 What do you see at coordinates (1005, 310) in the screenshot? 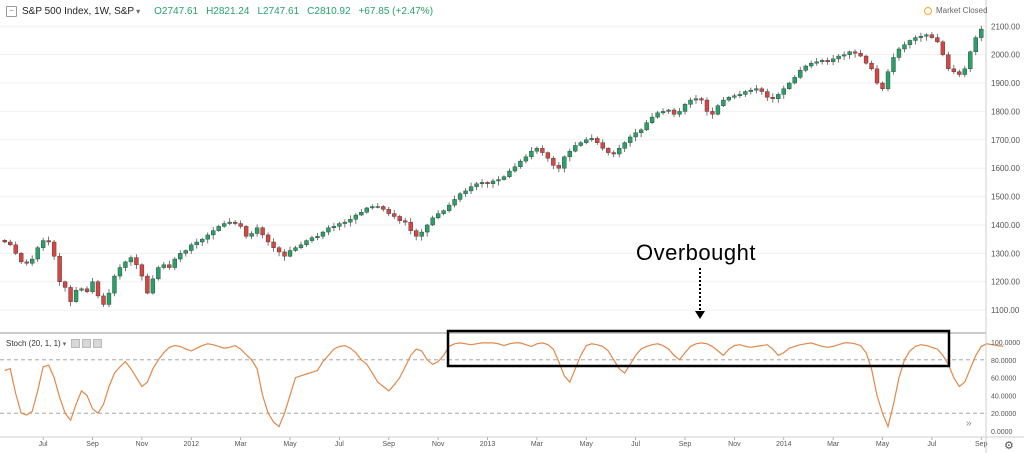
I see `price-tick-label: 1100.00` at bounding box center [1005, 310].